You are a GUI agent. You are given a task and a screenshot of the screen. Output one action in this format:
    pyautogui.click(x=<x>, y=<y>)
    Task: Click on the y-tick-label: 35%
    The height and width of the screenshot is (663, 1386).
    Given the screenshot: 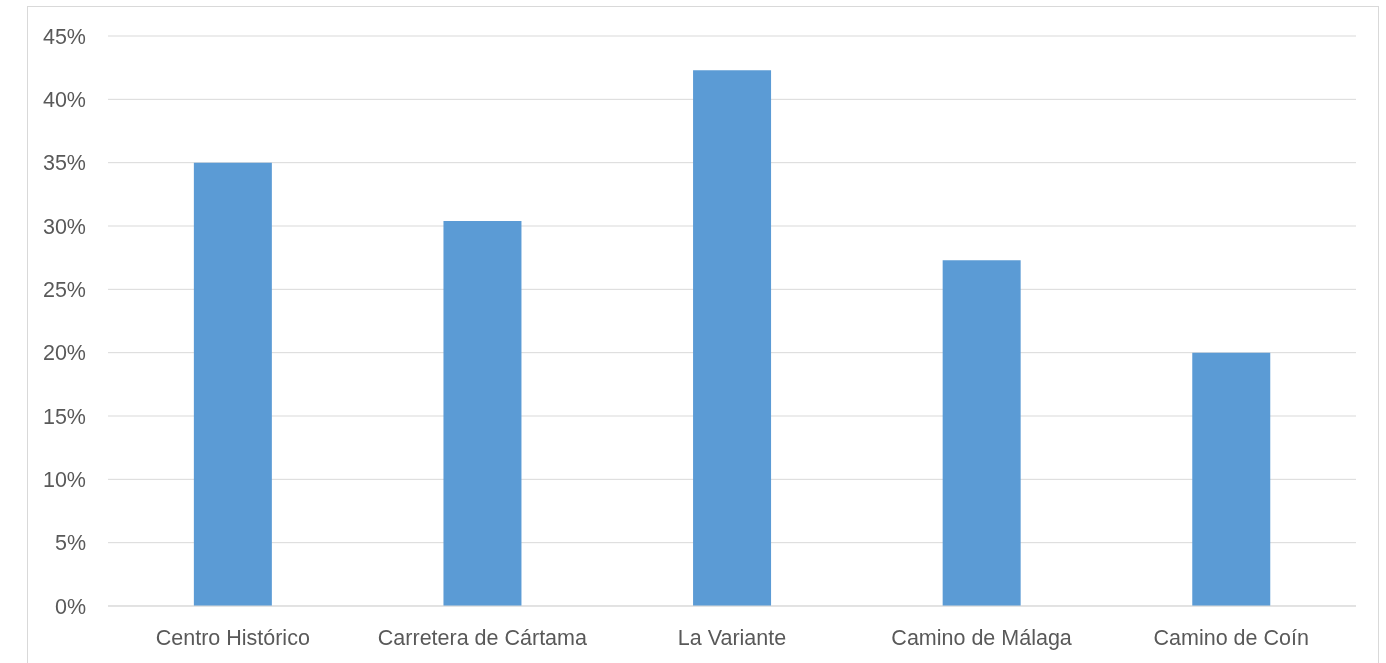 What is the action you would take?
    pyautogui.click(x=64, y=163)
    